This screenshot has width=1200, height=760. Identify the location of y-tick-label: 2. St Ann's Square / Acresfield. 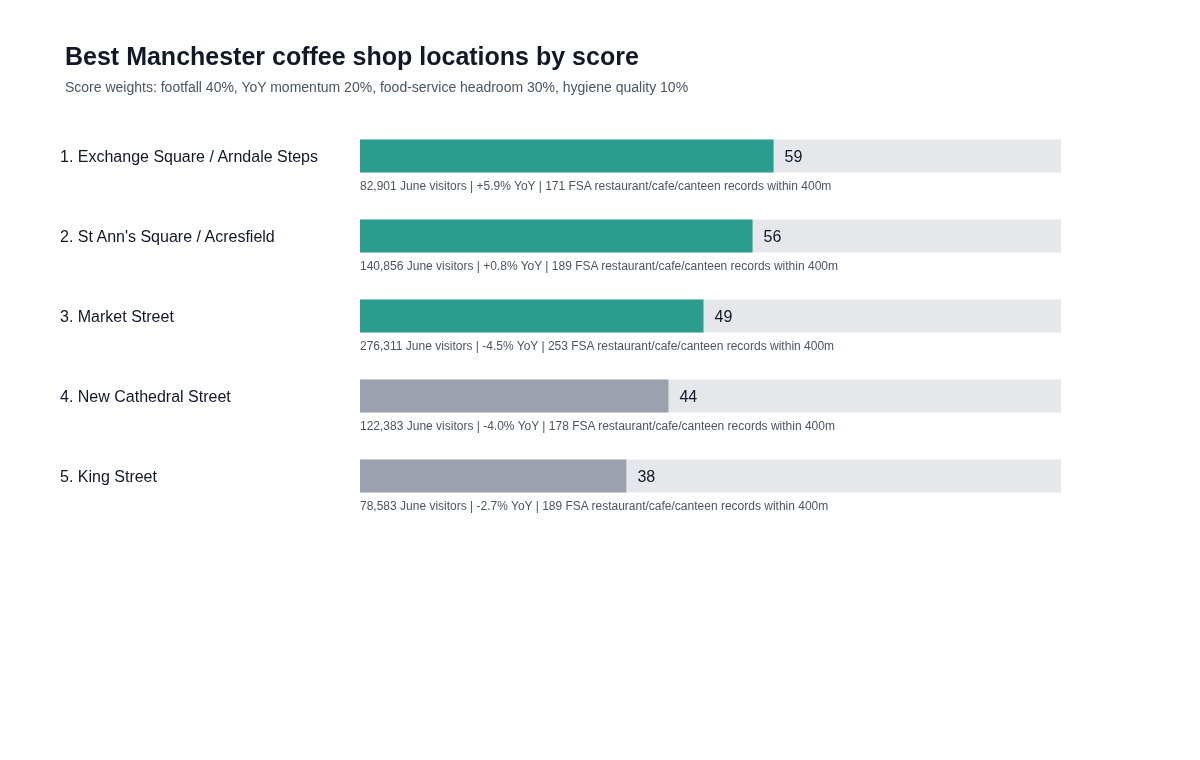
(167, 236).